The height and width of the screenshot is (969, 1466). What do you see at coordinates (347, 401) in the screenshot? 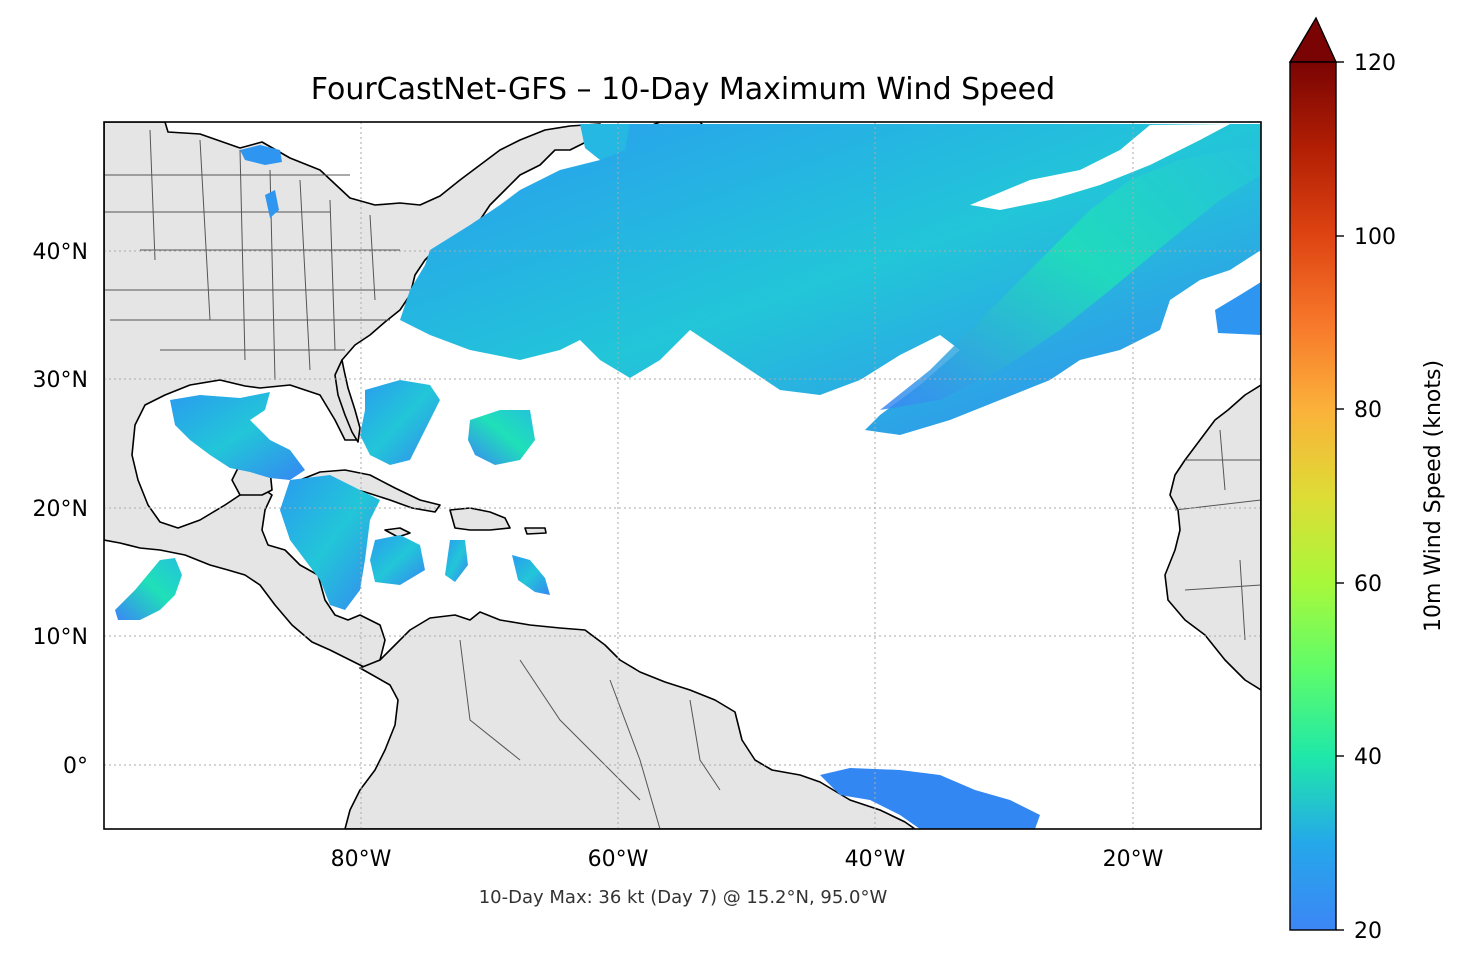
I see `florida-land` at bounding box center [347, 401].